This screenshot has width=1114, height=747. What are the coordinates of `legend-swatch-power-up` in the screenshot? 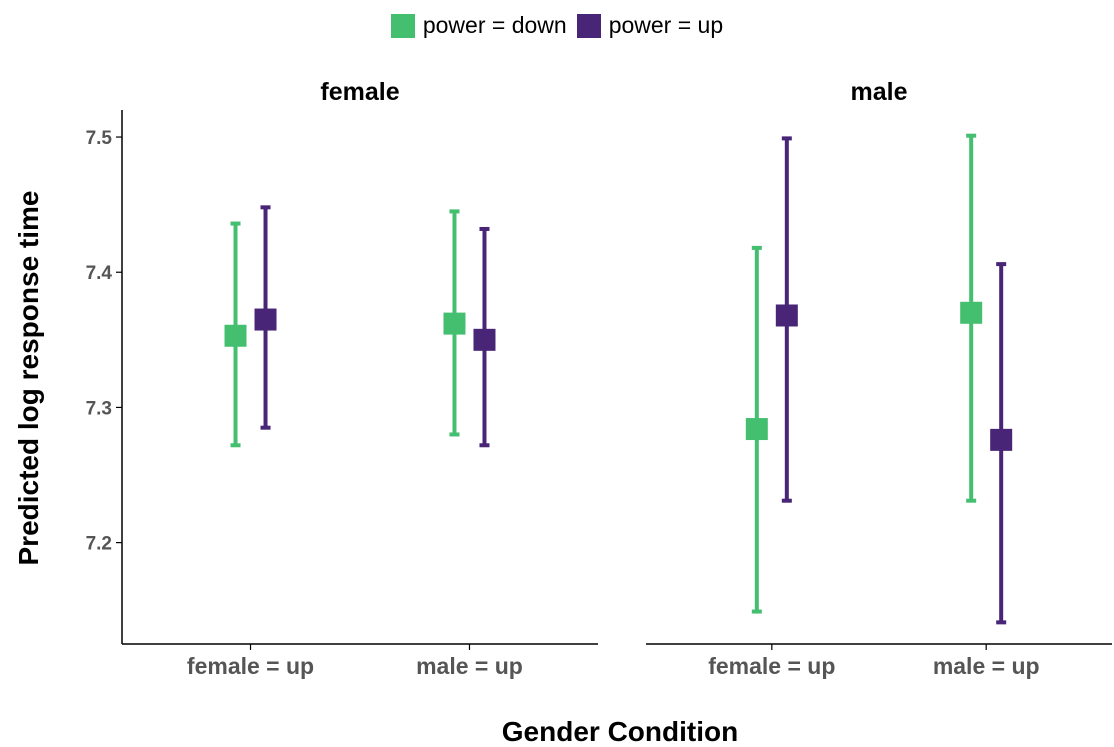 It's located at (588, 25).